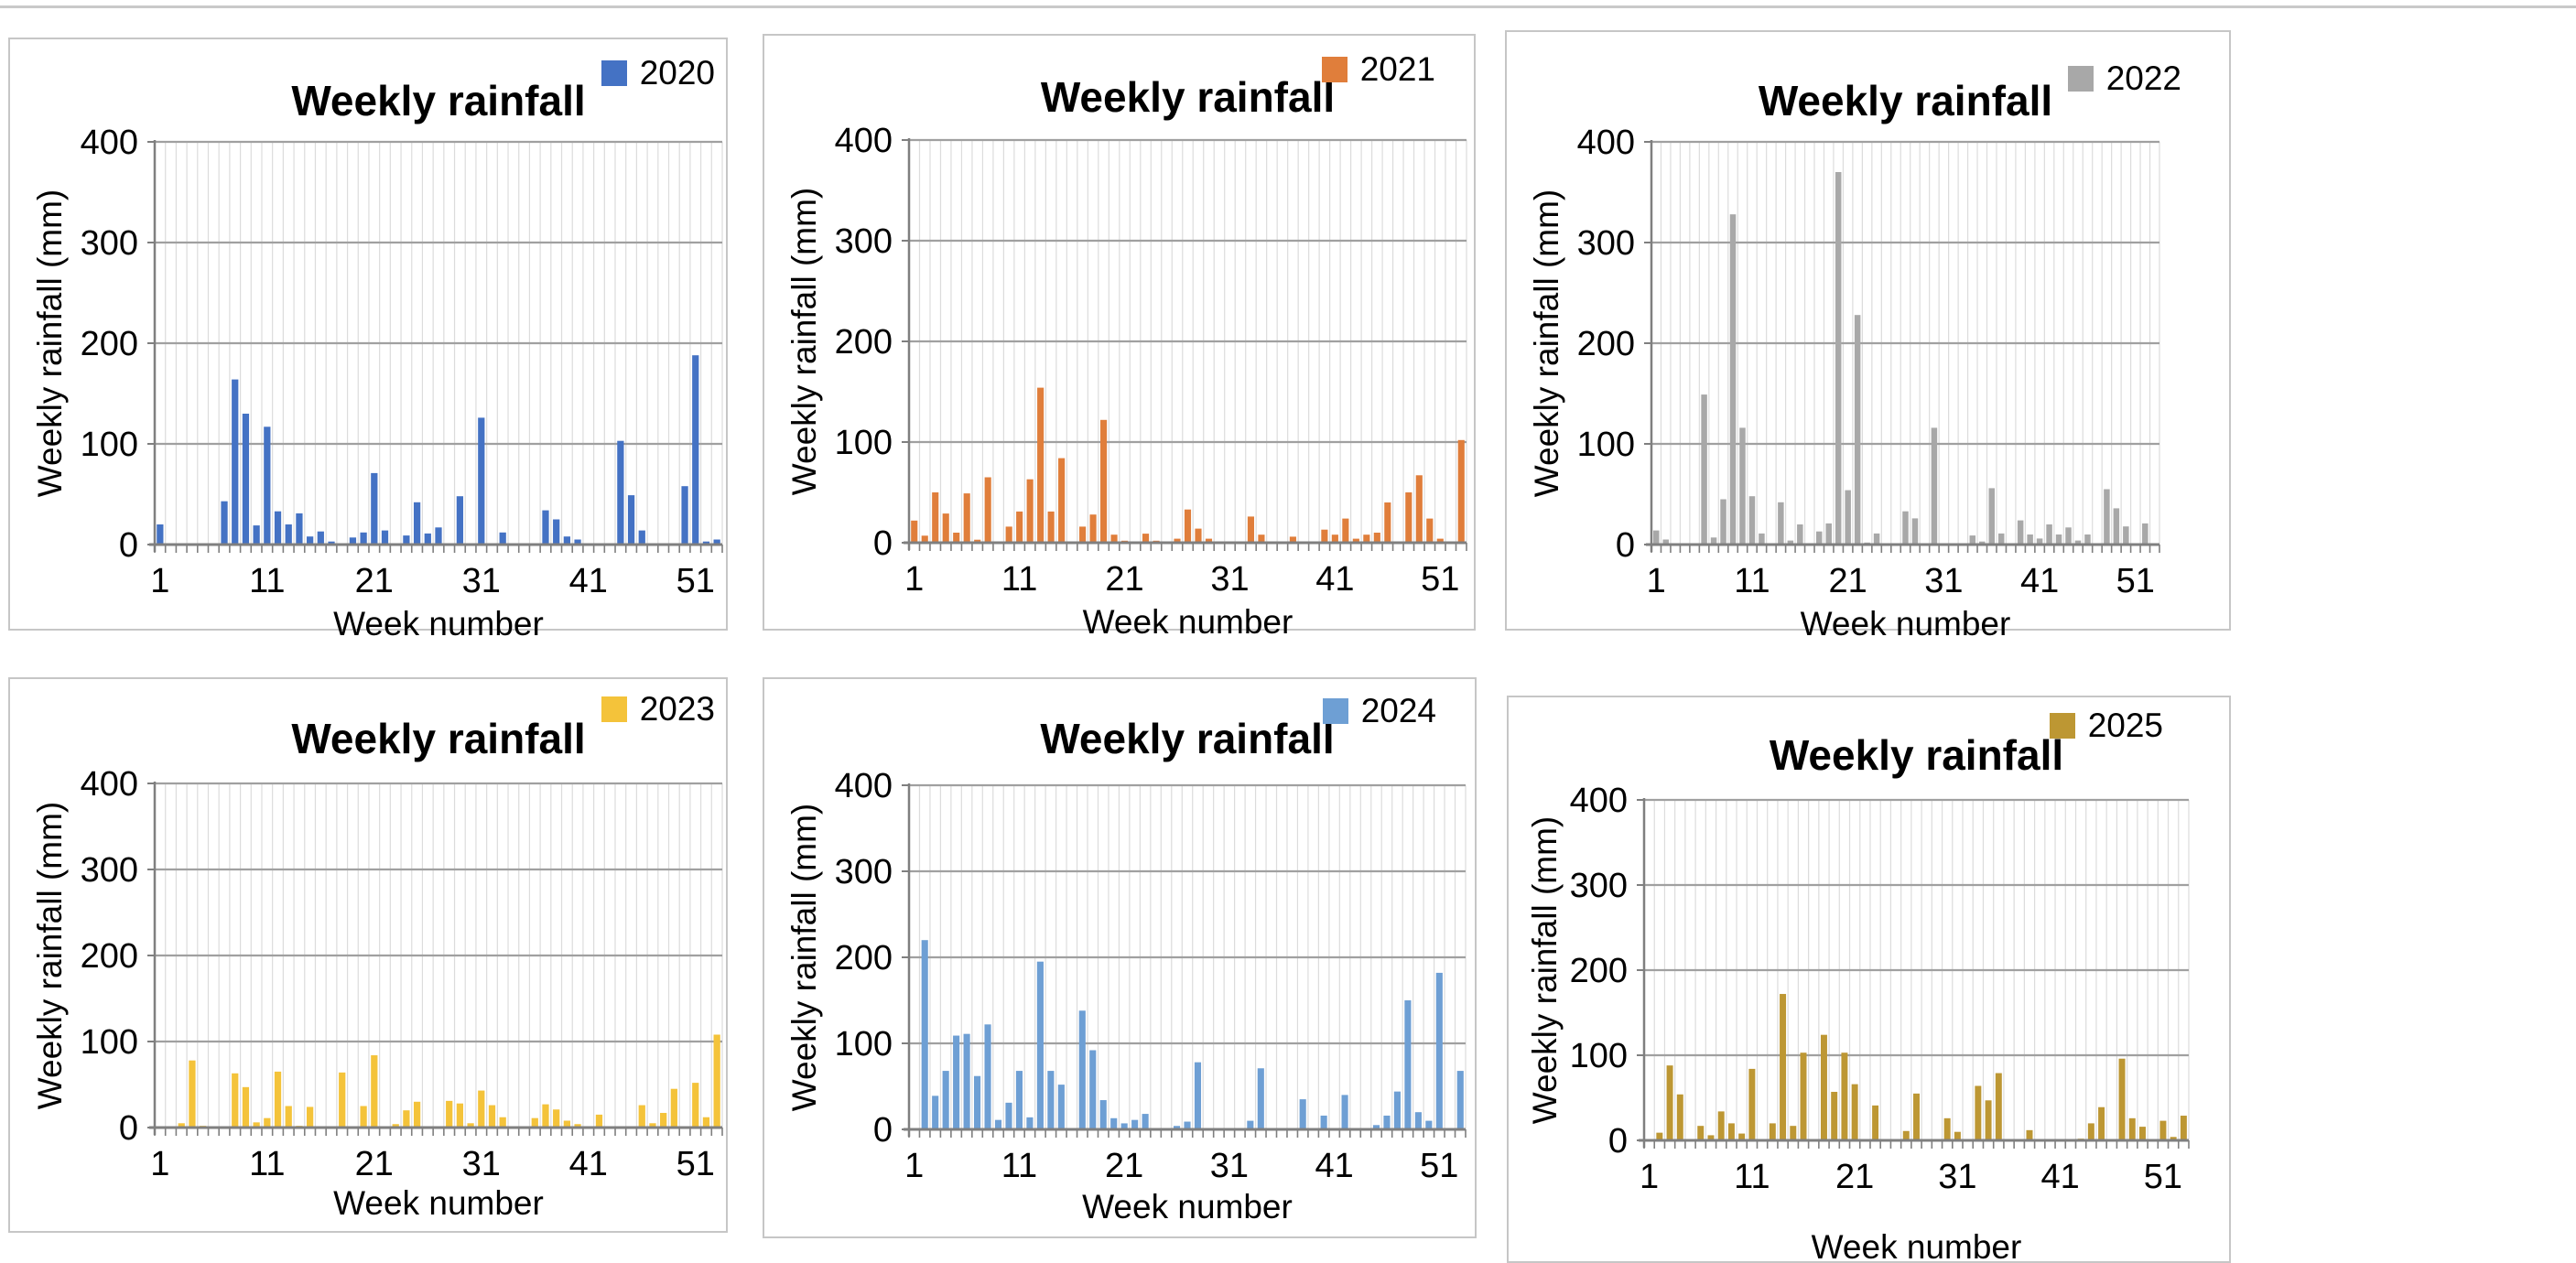 The width and height of the screenshot is (2576, 1263). I want to click on legend-color-swatch-icon, so click(2062, 726).